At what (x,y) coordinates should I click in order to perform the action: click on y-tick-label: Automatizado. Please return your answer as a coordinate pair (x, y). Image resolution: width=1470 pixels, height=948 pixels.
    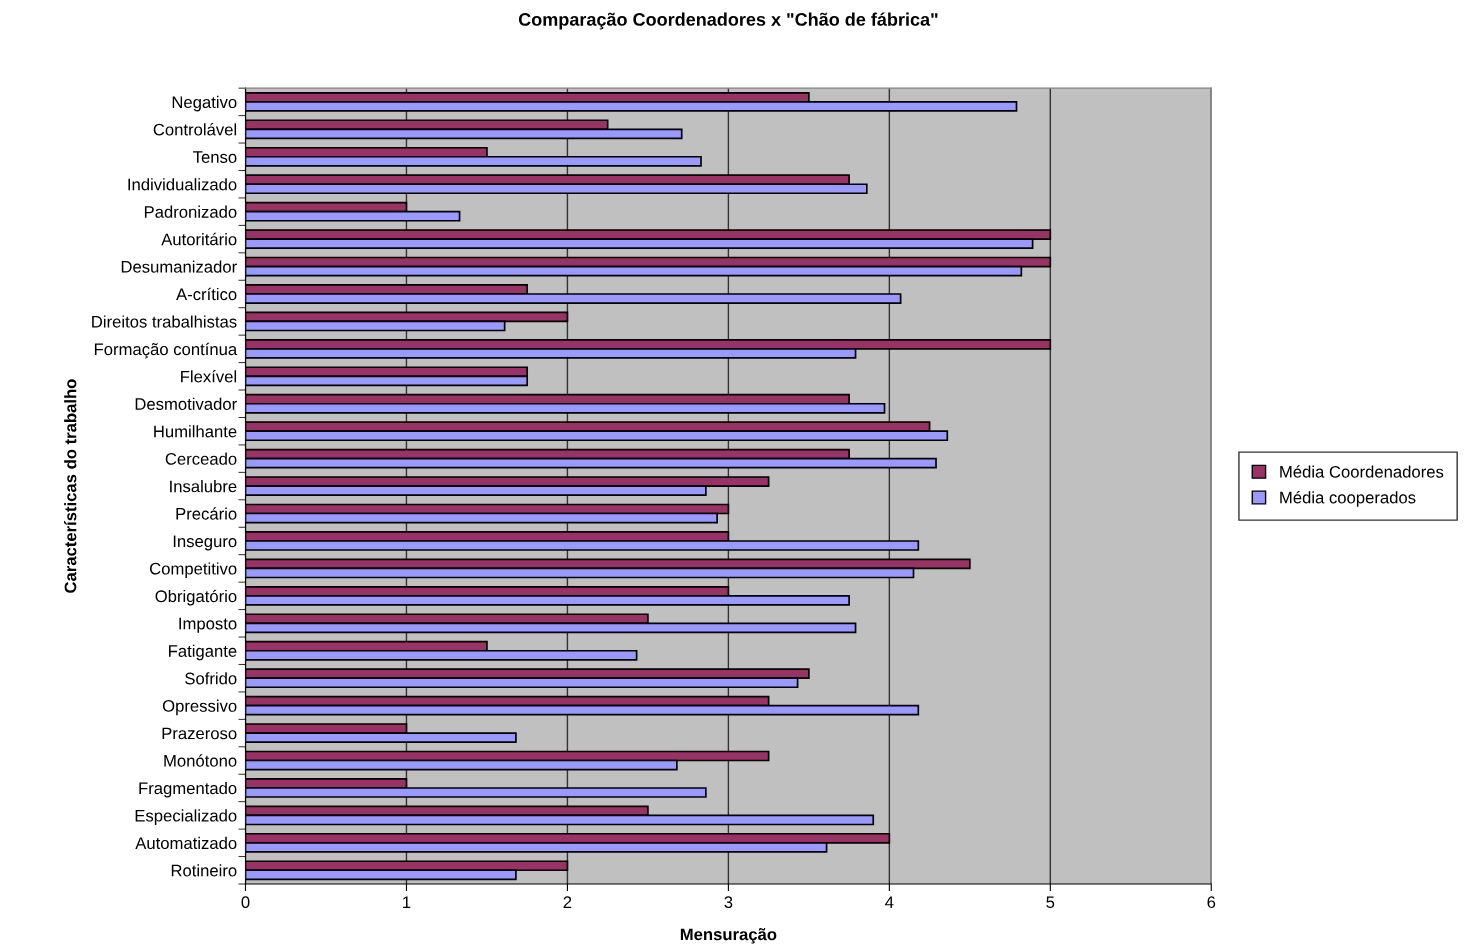
    Looking at the image, I should click on (186, 843).